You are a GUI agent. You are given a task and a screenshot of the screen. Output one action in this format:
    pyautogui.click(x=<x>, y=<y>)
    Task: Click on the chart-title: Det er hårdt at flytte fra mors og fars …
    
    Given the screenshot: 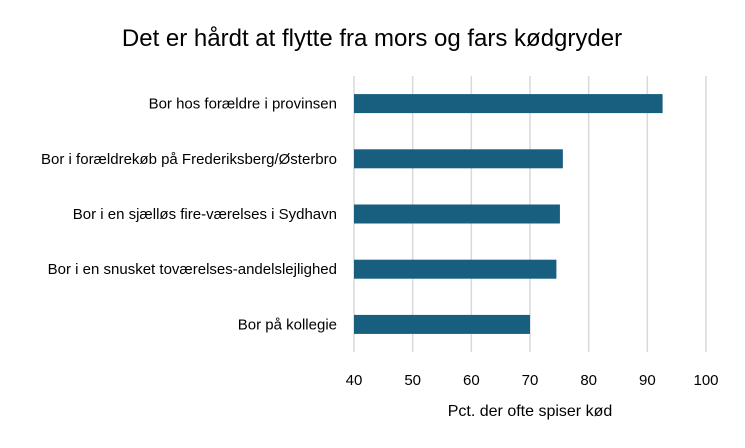 What is the action you would take?
    pyautogui.click(x=372, y=38)
    